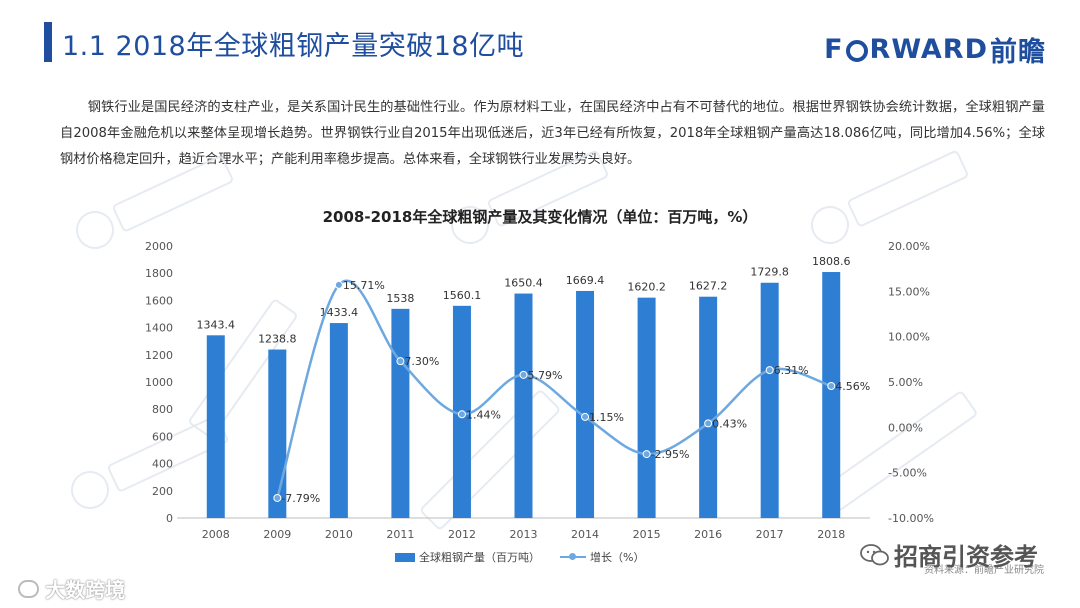  Describe the element at coordinates (85, 590) in the screenshot. I see `bottom-watermark-text: 大数跨境` at that location.